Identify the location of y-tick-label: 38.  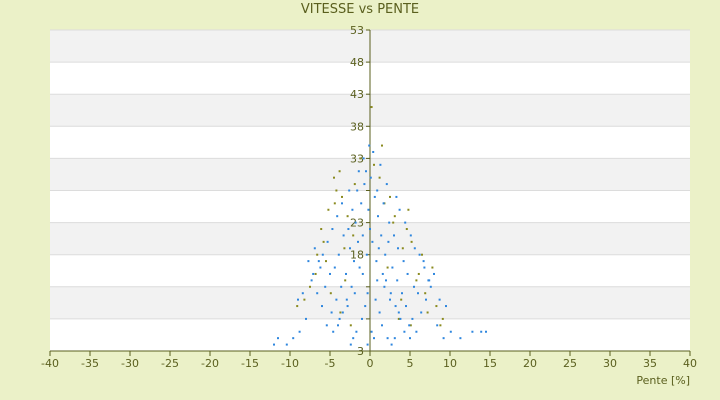
(357, 126).